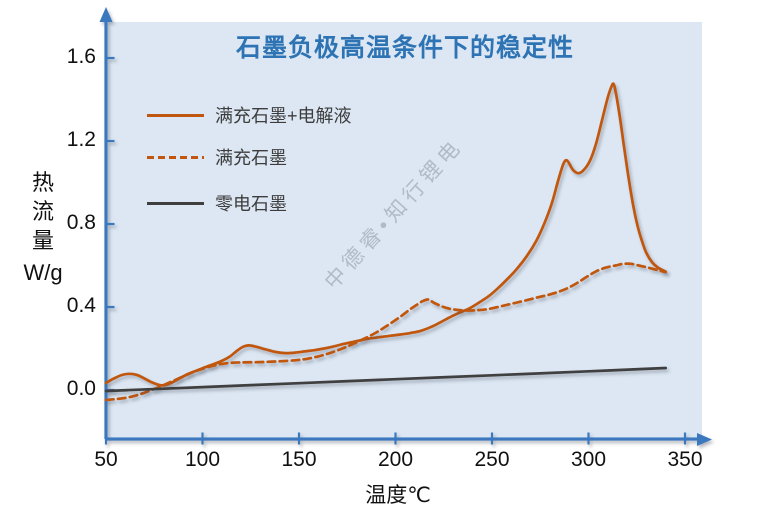  Describe the element at coordinates (386, 379) in the screenshot. I see `series-零电石墨` at that location.